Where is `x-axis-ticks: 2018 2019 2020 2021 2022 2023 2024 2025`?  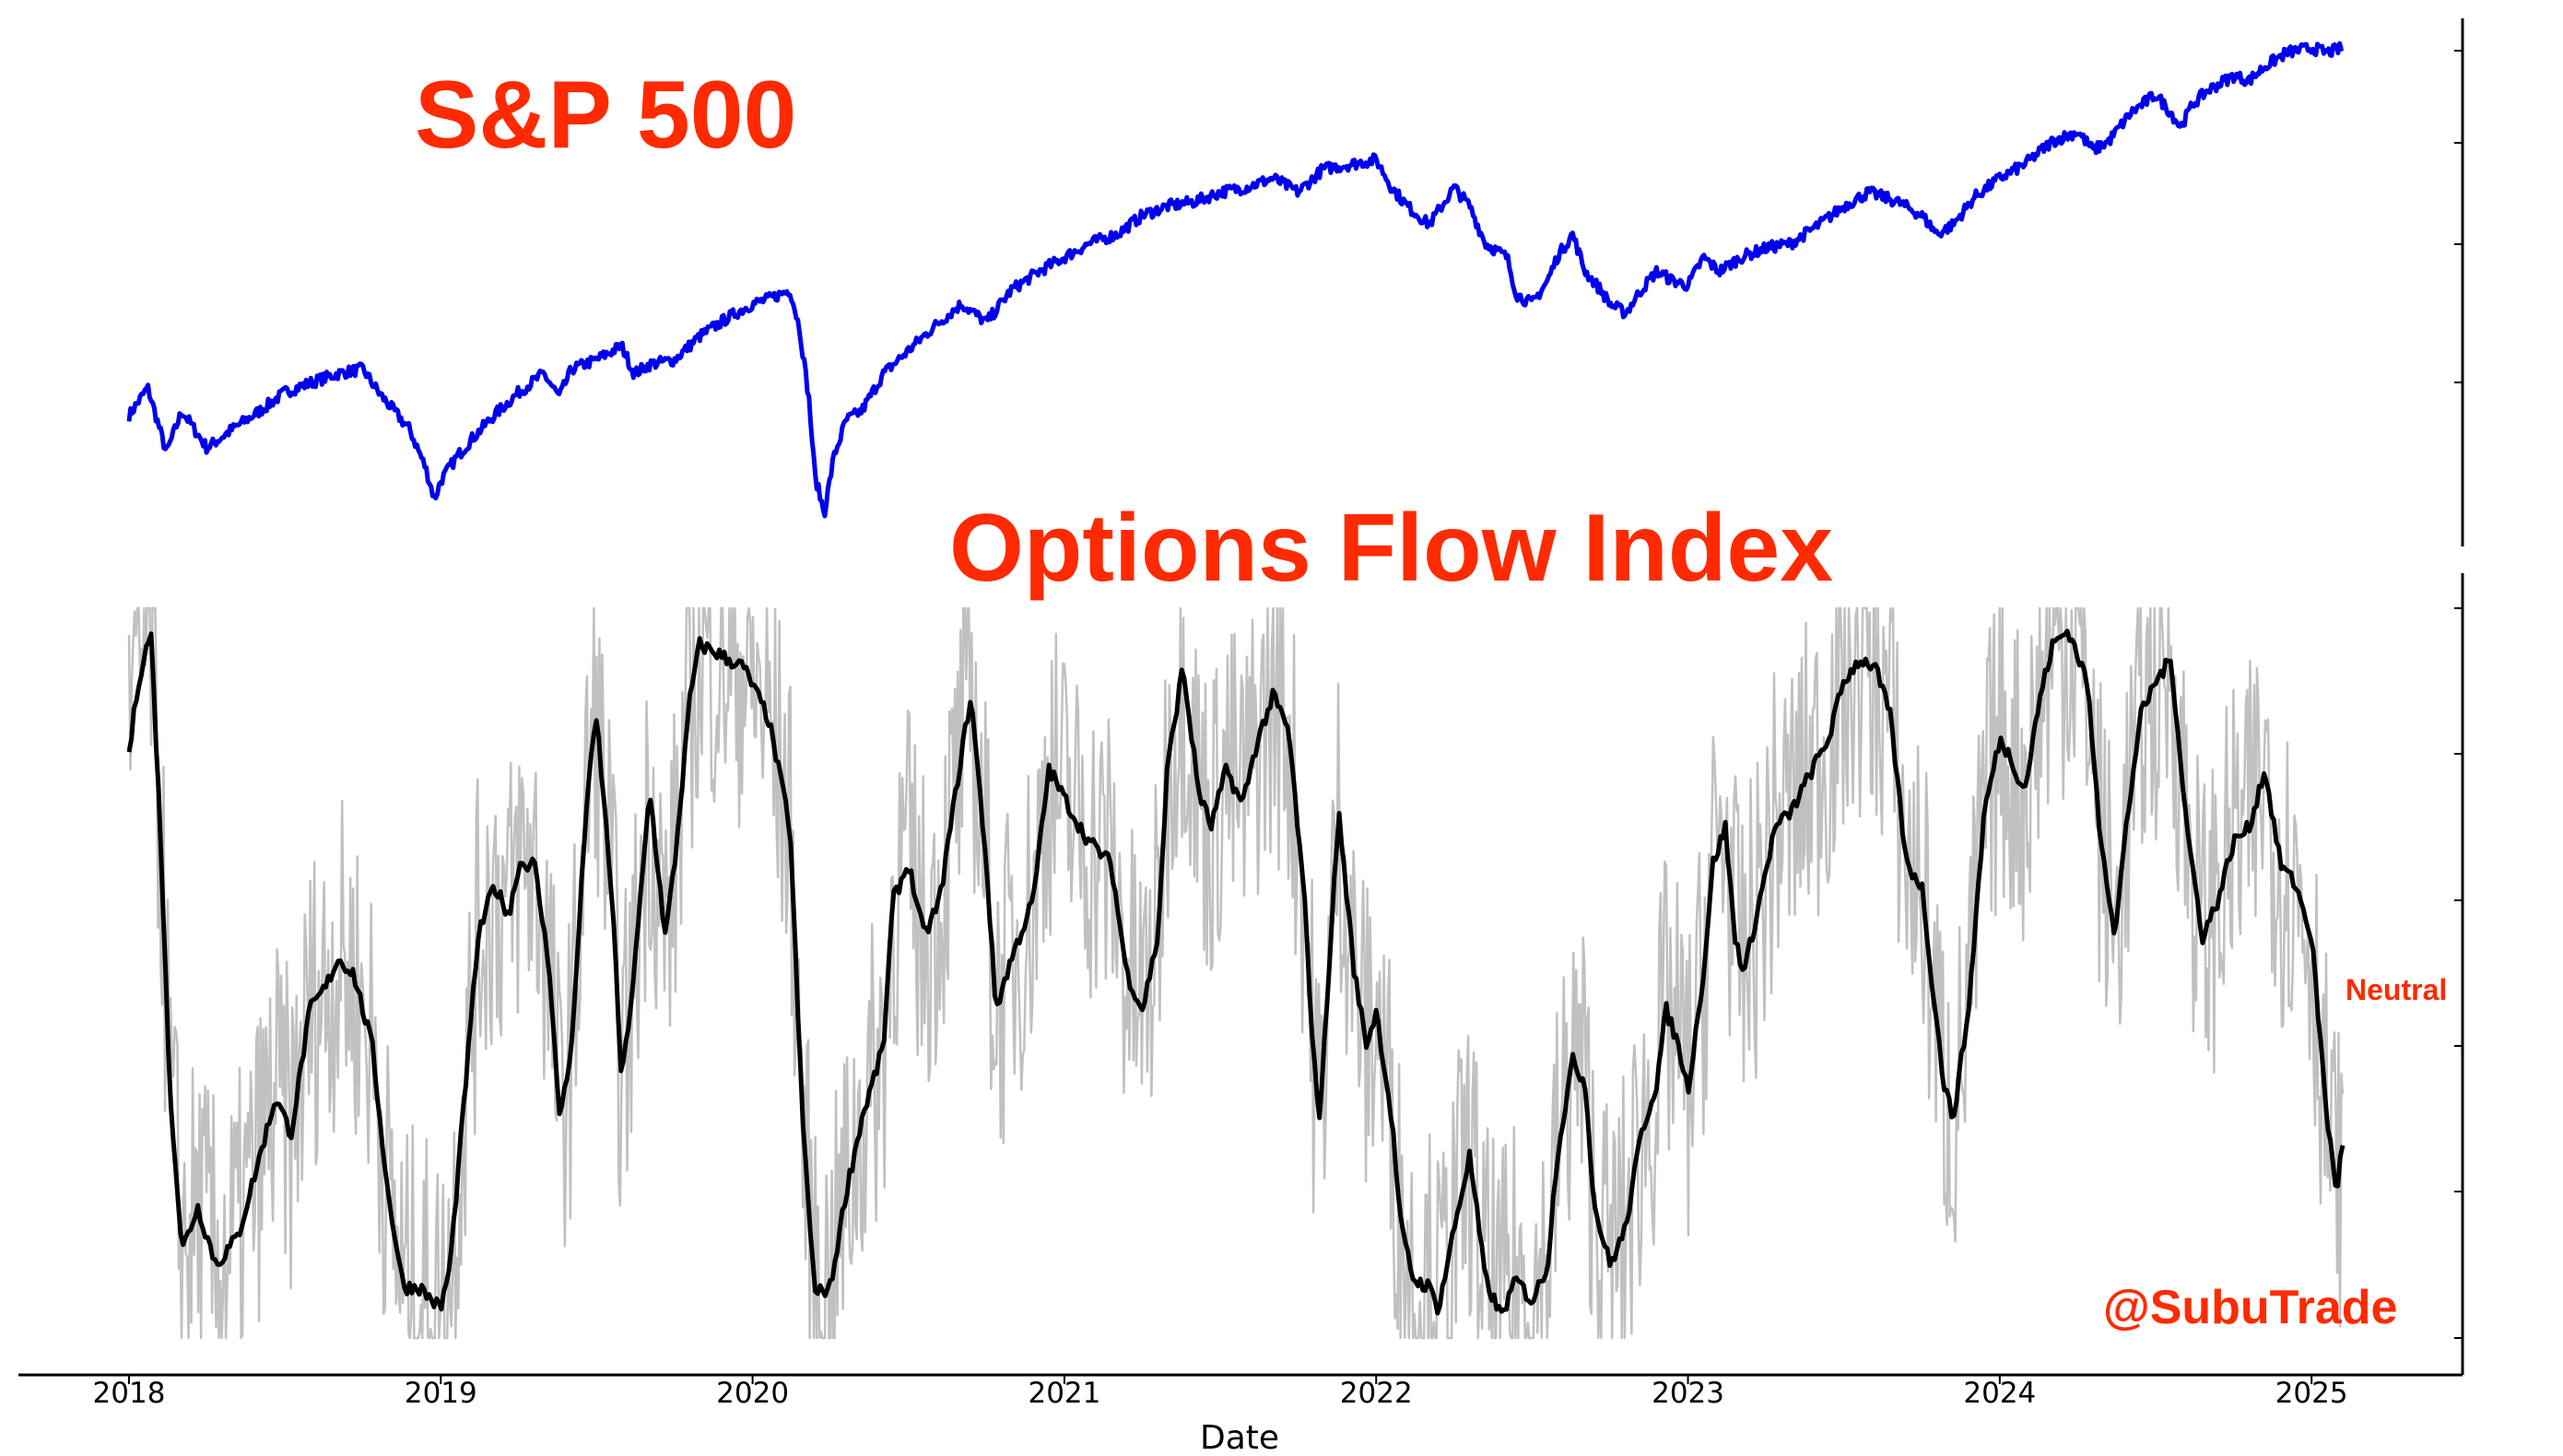 x-axis-ticks: 2018 2019 2020 2021 2022 2023 2024 2025 is located at coordinates (1220, 1392).